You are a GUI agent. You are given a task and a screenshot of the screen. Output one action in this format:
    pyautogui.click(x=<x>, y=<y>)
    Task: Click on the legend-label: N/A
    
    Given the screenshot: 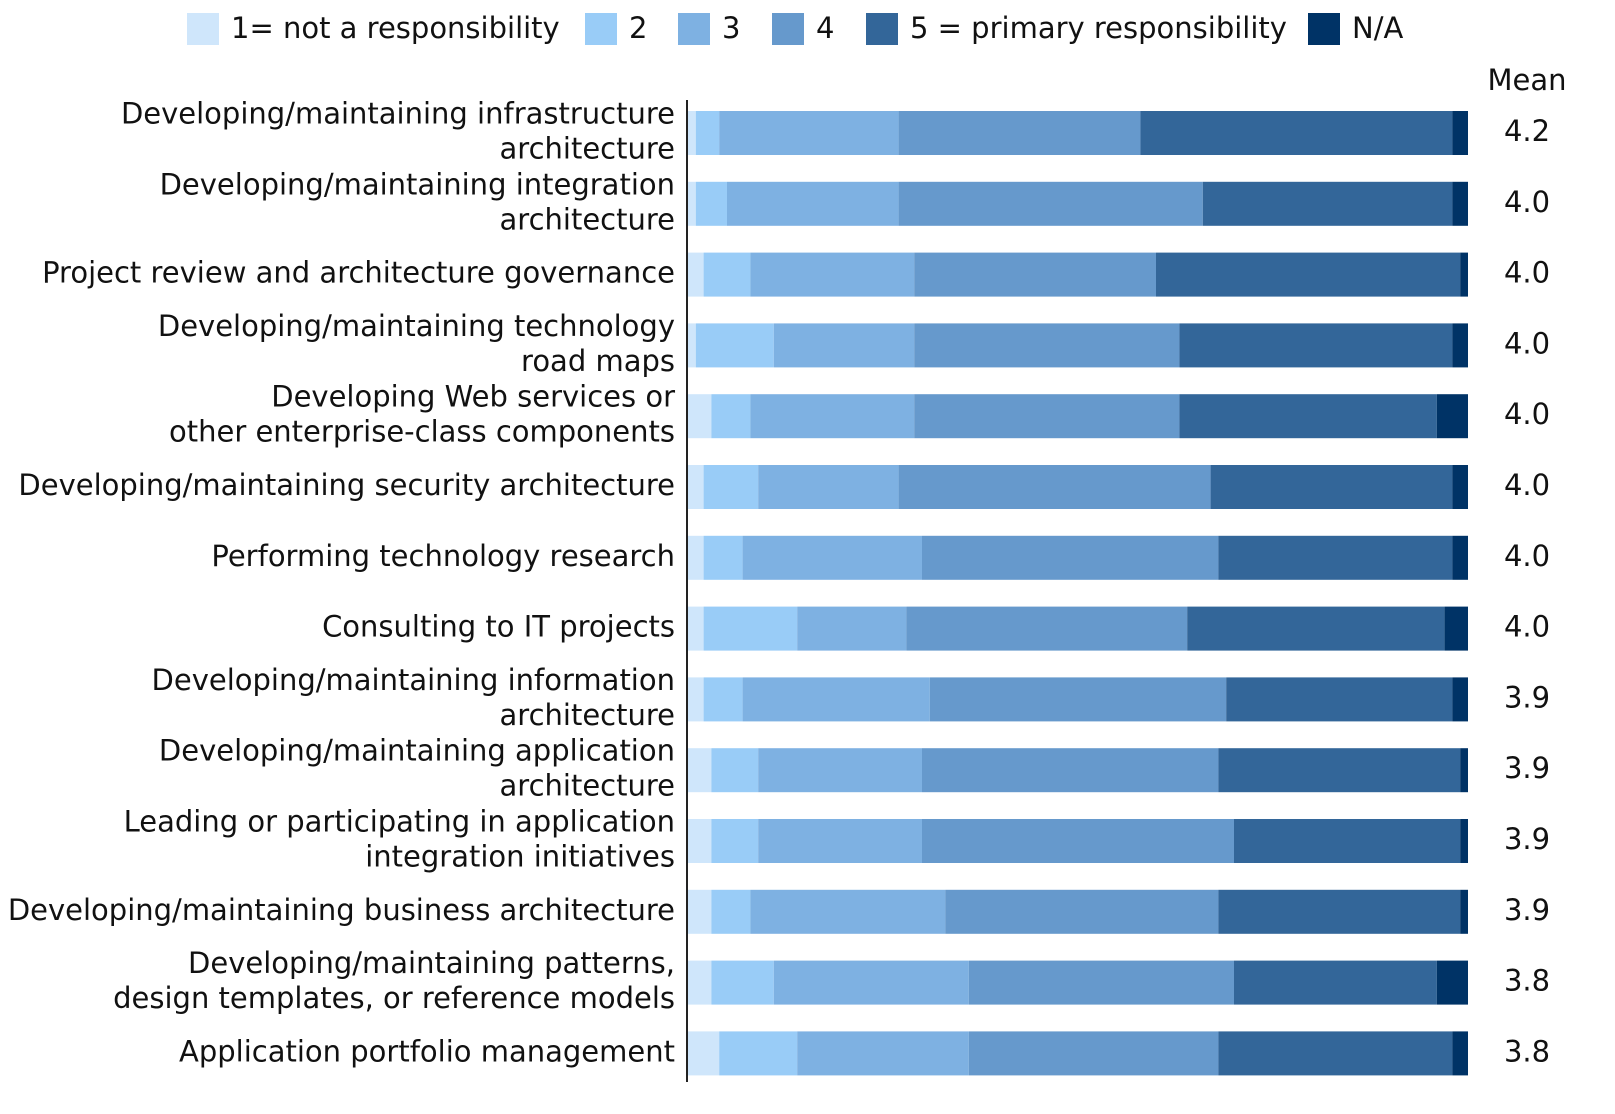 What is the action you would take?
    pyautogui.click(x=1377, y=28)
    